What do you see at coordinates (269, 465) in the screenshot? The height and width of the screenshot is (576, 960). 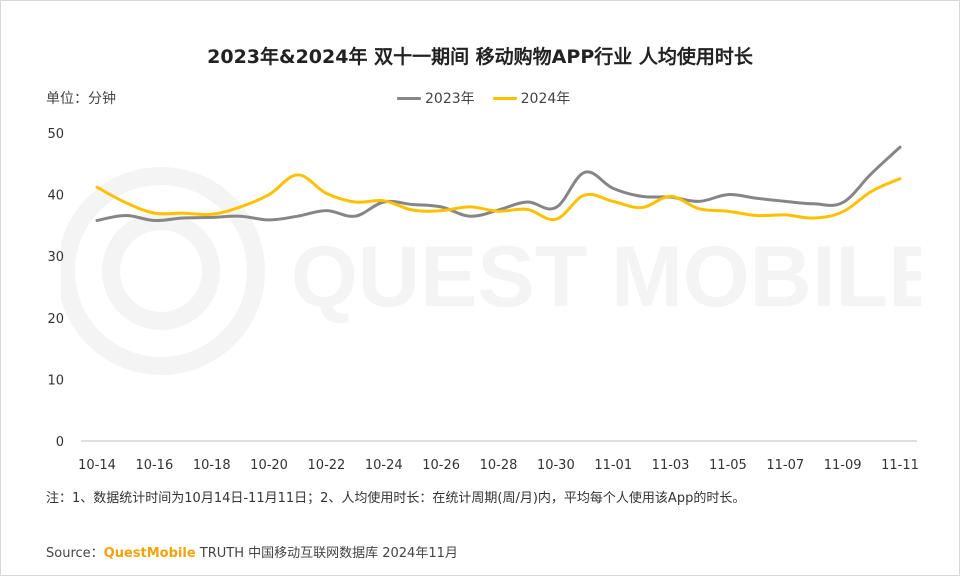 I see `x-tick-label: 10-20` at bounding box center [269, 465].